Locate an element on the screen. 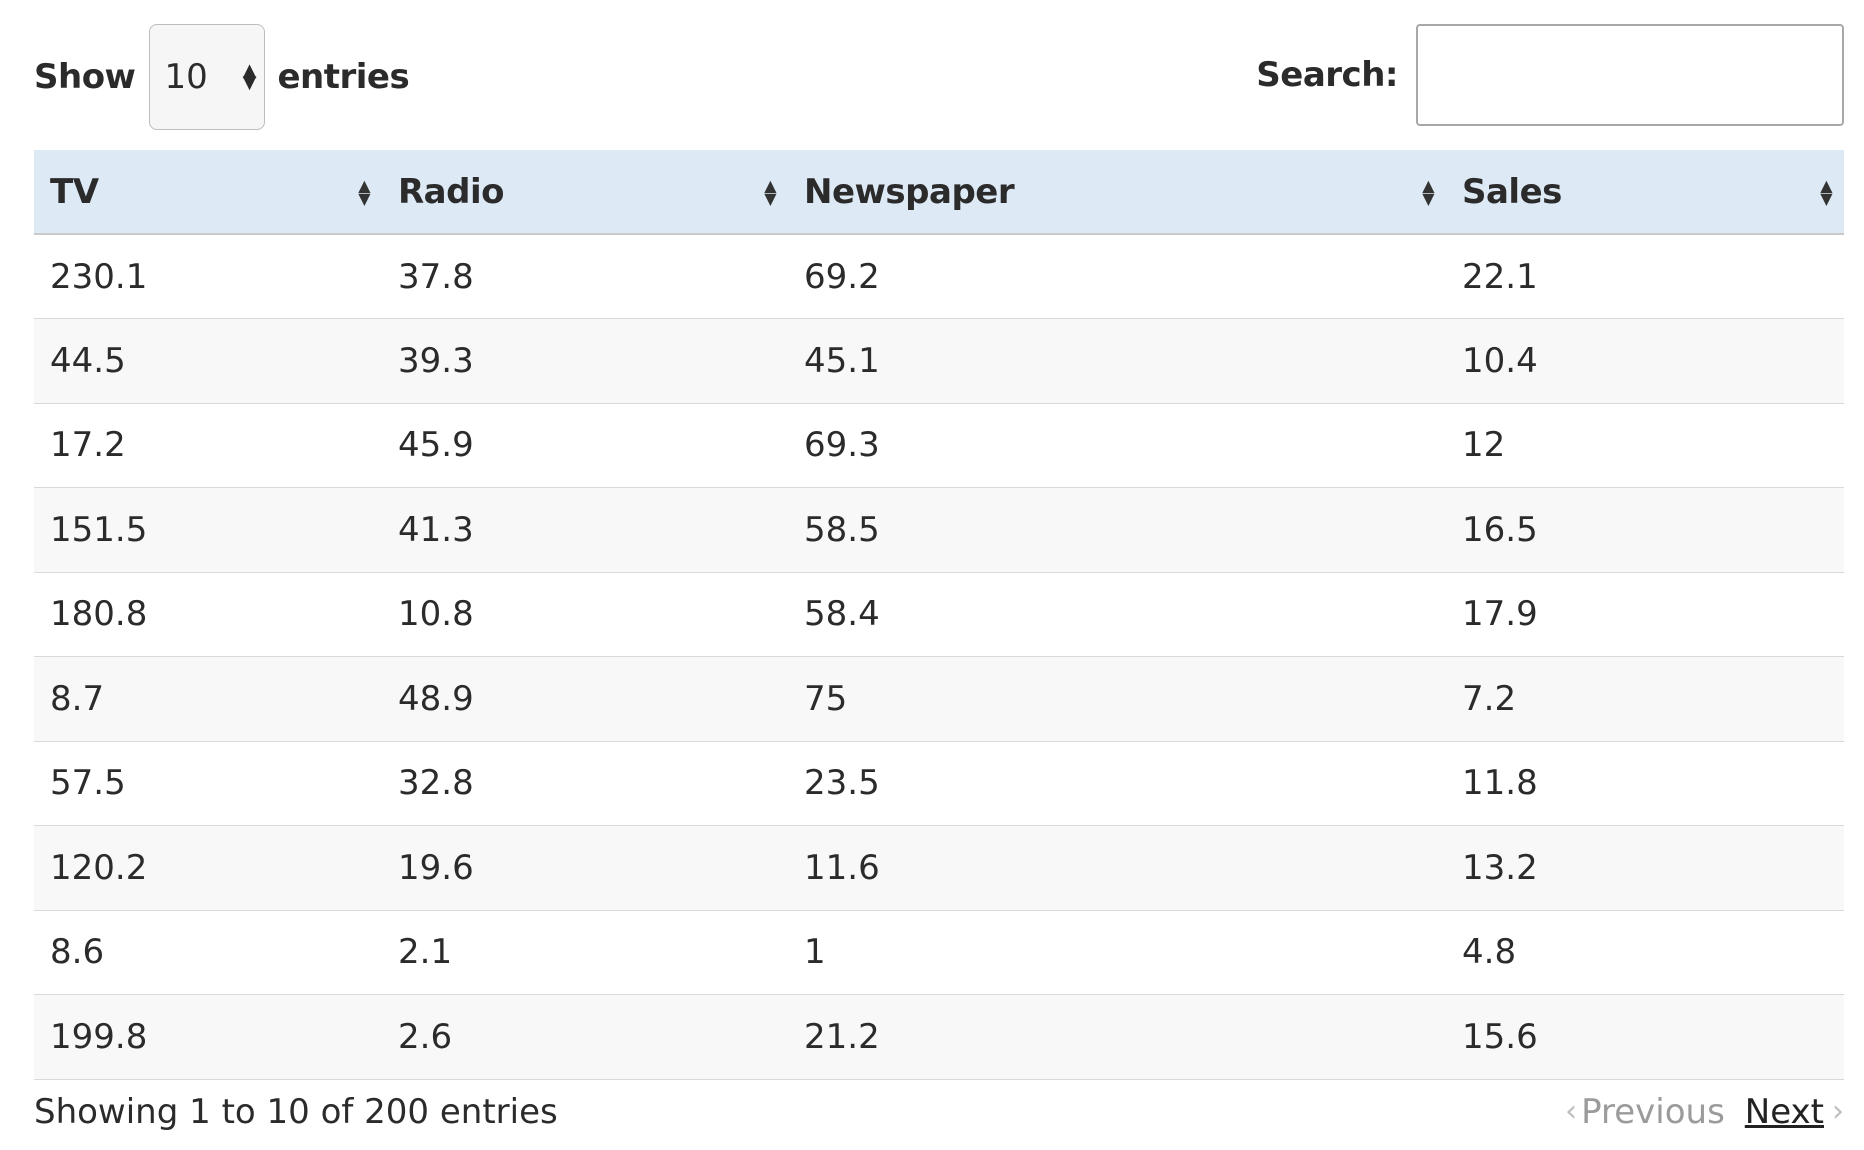 This screenshot has height=1150, width=1864. cell-newspaper: 58.5 is located at coordinates (1117, 530).